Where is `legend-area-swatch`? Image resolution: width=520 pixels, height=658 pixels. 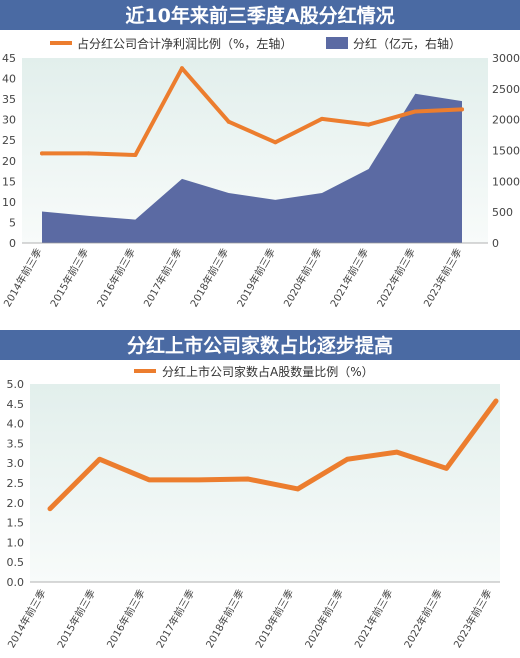
legend-area-swatch is located at coordinates (337, 43).